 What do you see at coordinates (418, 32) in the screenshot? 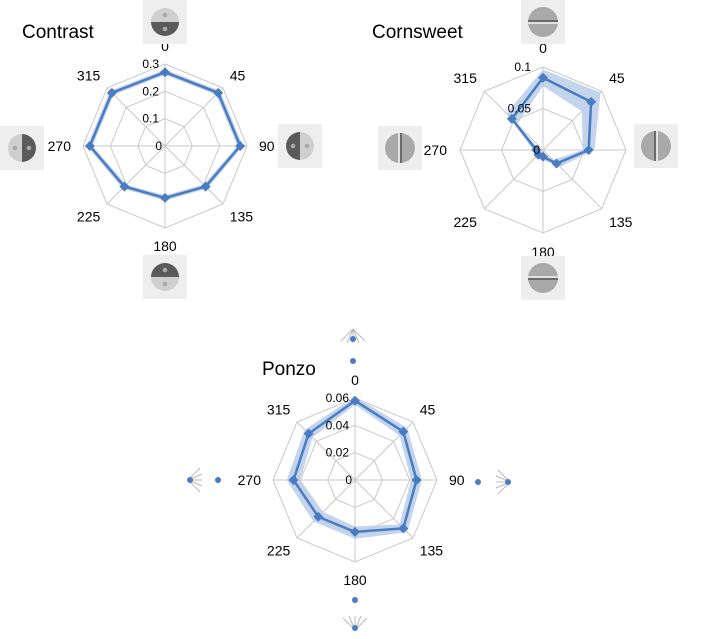
I see `chart-title: Cornsweet` at bounding box center [418, 32].